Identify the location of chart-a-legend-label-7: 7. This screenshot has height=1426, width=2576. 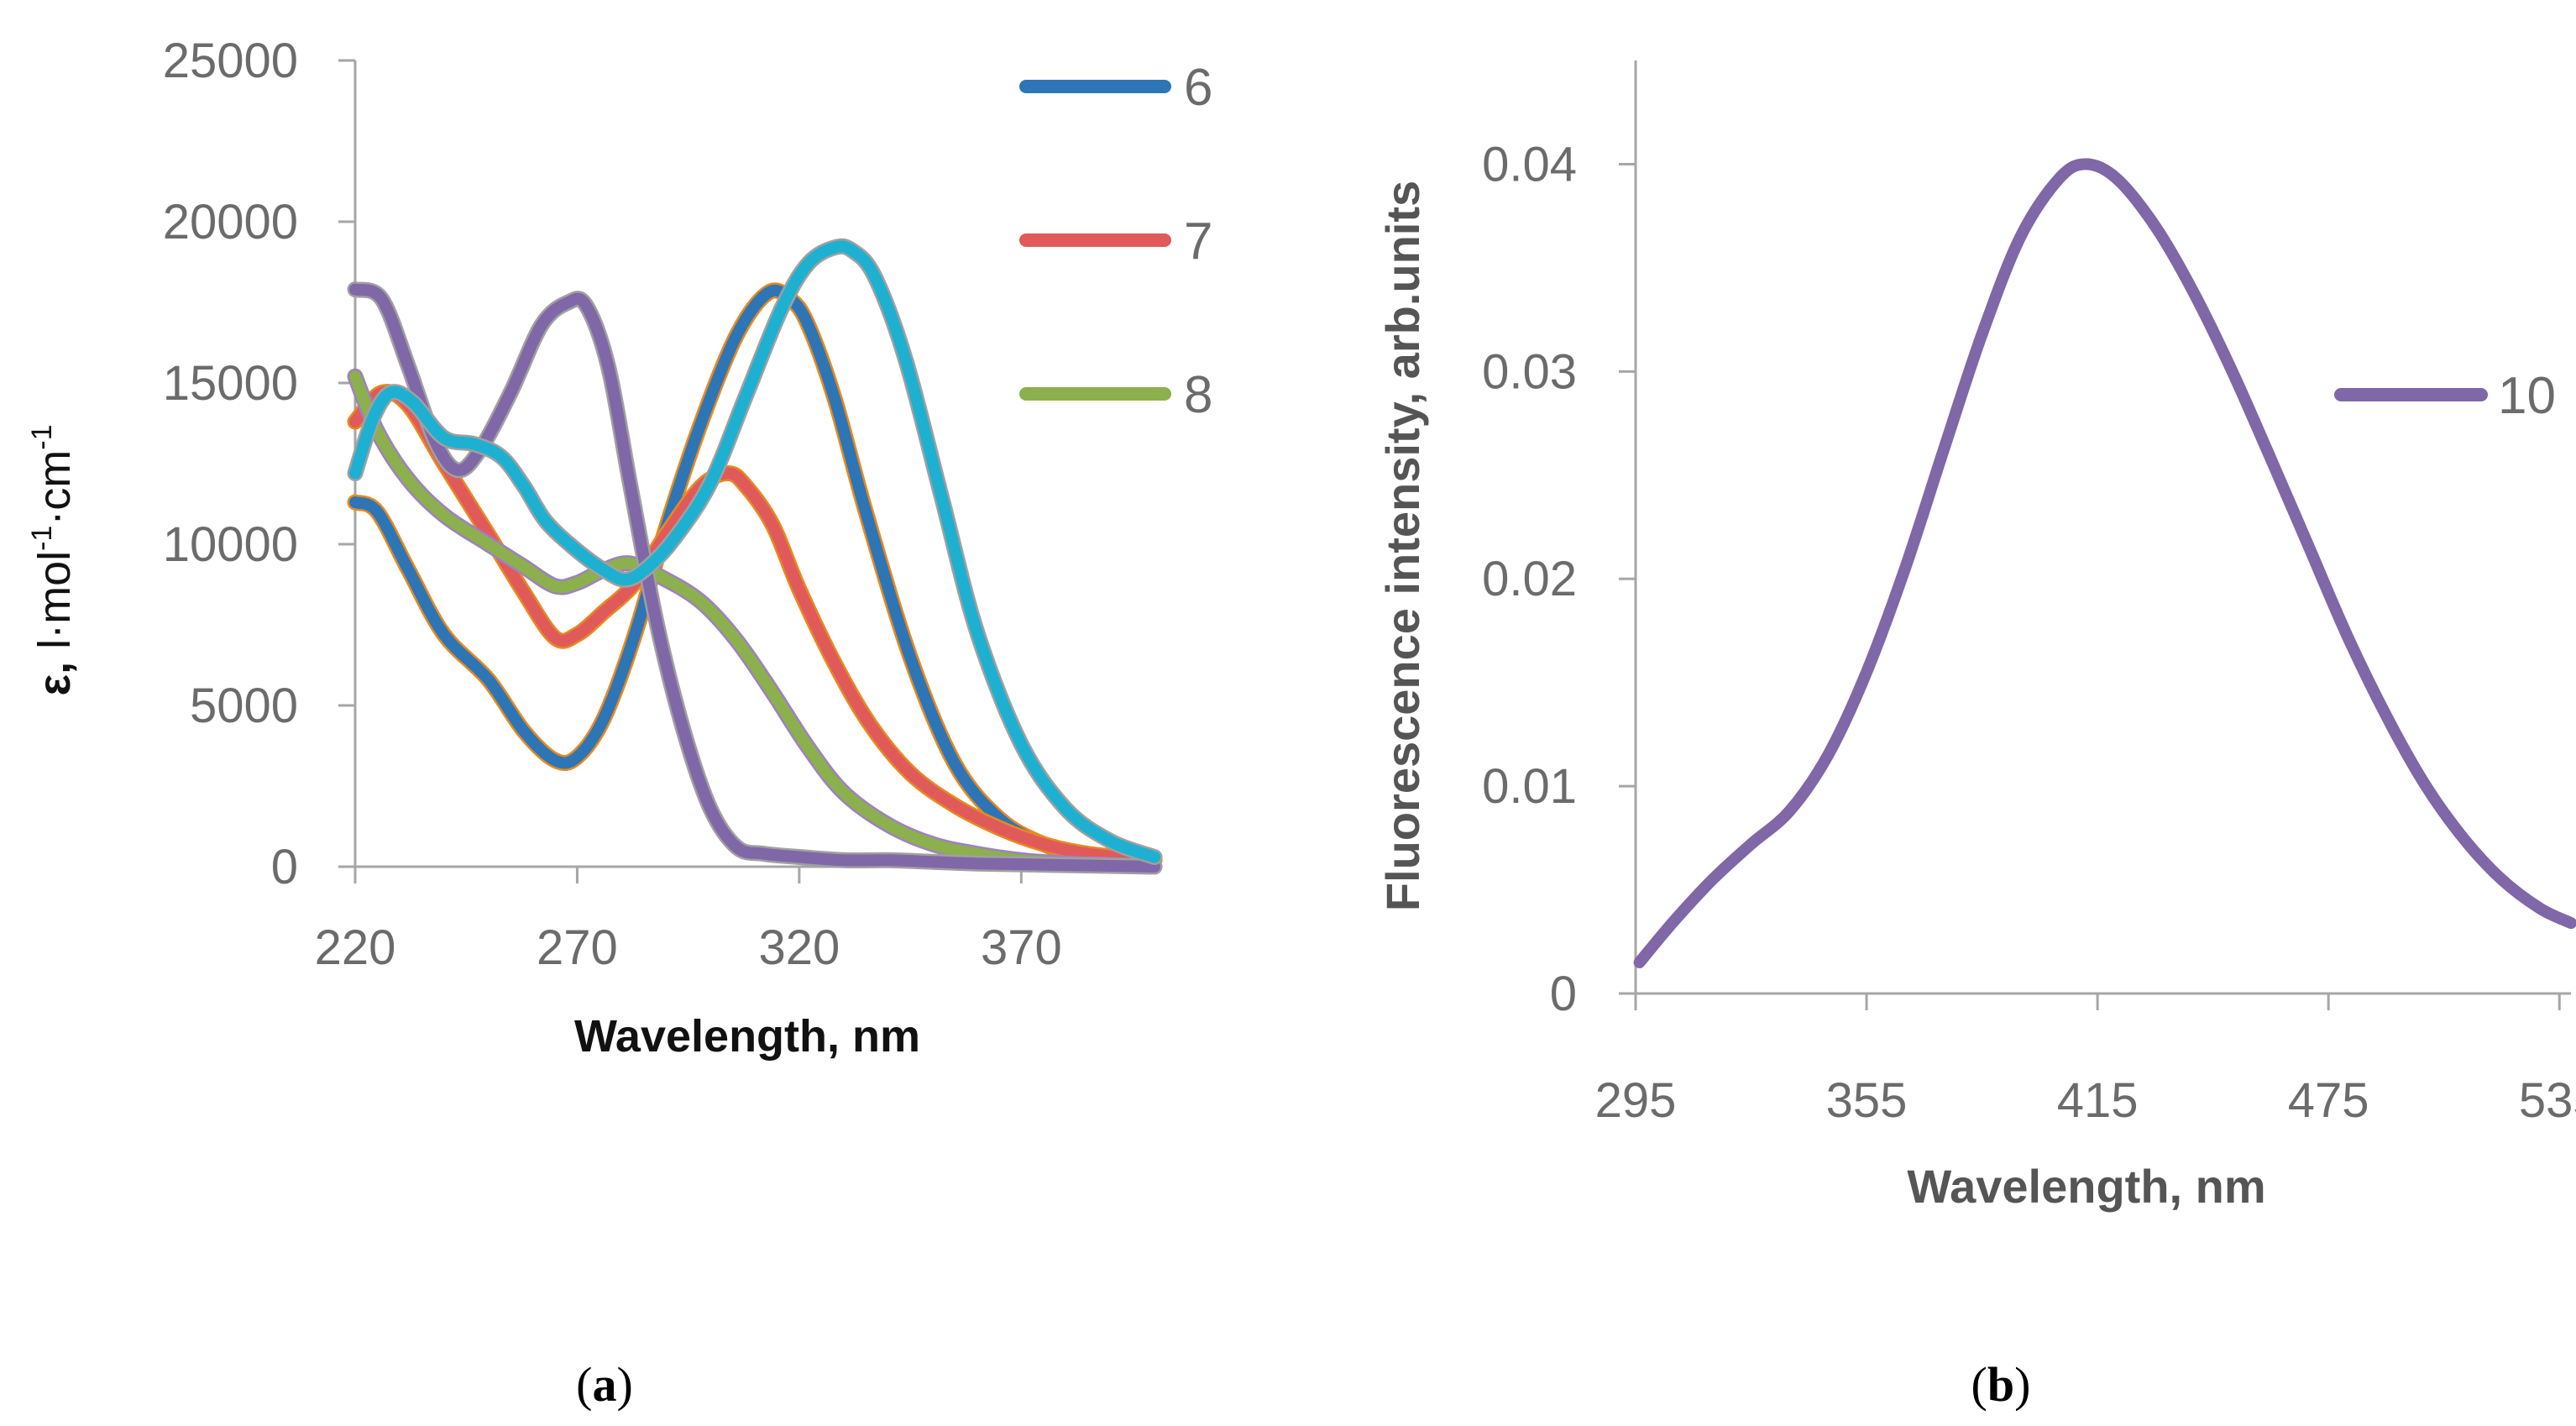
(1198, 241).